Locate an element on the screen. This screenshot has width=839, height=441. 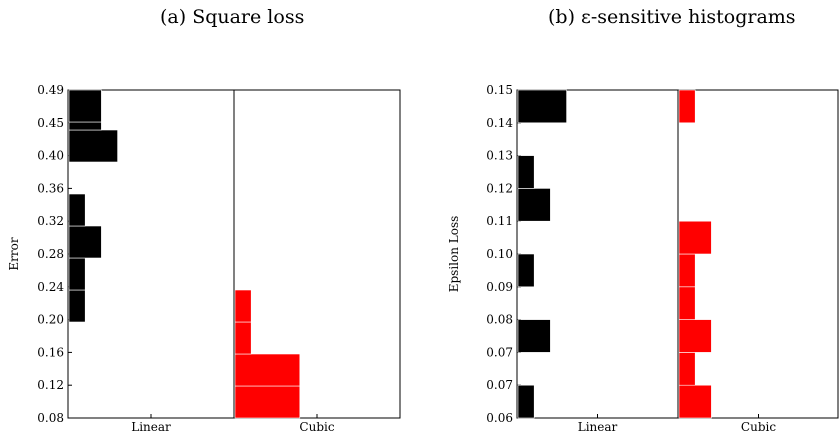
y-axis-label: Error is located at coordinates (14, 253).